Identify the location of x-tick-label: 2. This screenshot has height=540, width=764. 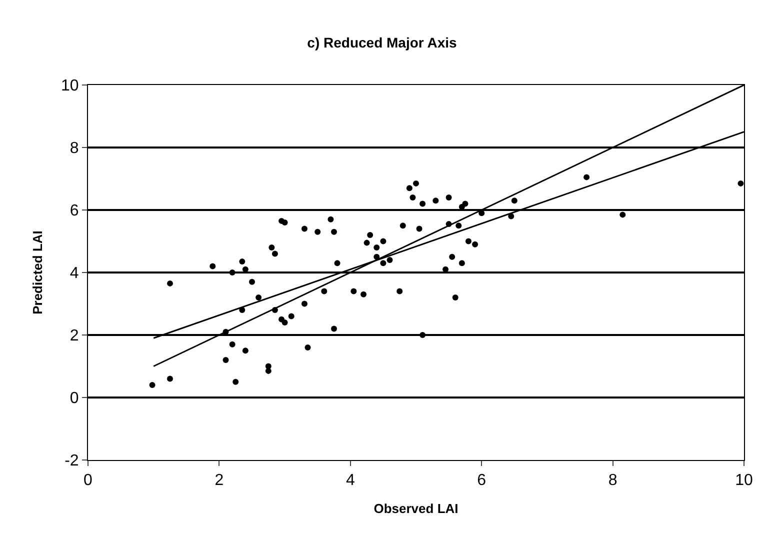
(219, 481).